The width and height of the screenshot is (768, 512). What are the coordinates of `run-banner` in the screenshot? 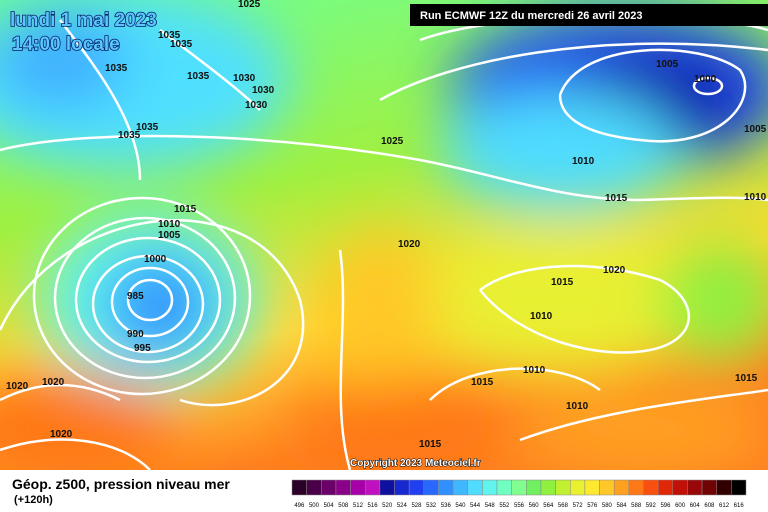 It's located at (589, 15).